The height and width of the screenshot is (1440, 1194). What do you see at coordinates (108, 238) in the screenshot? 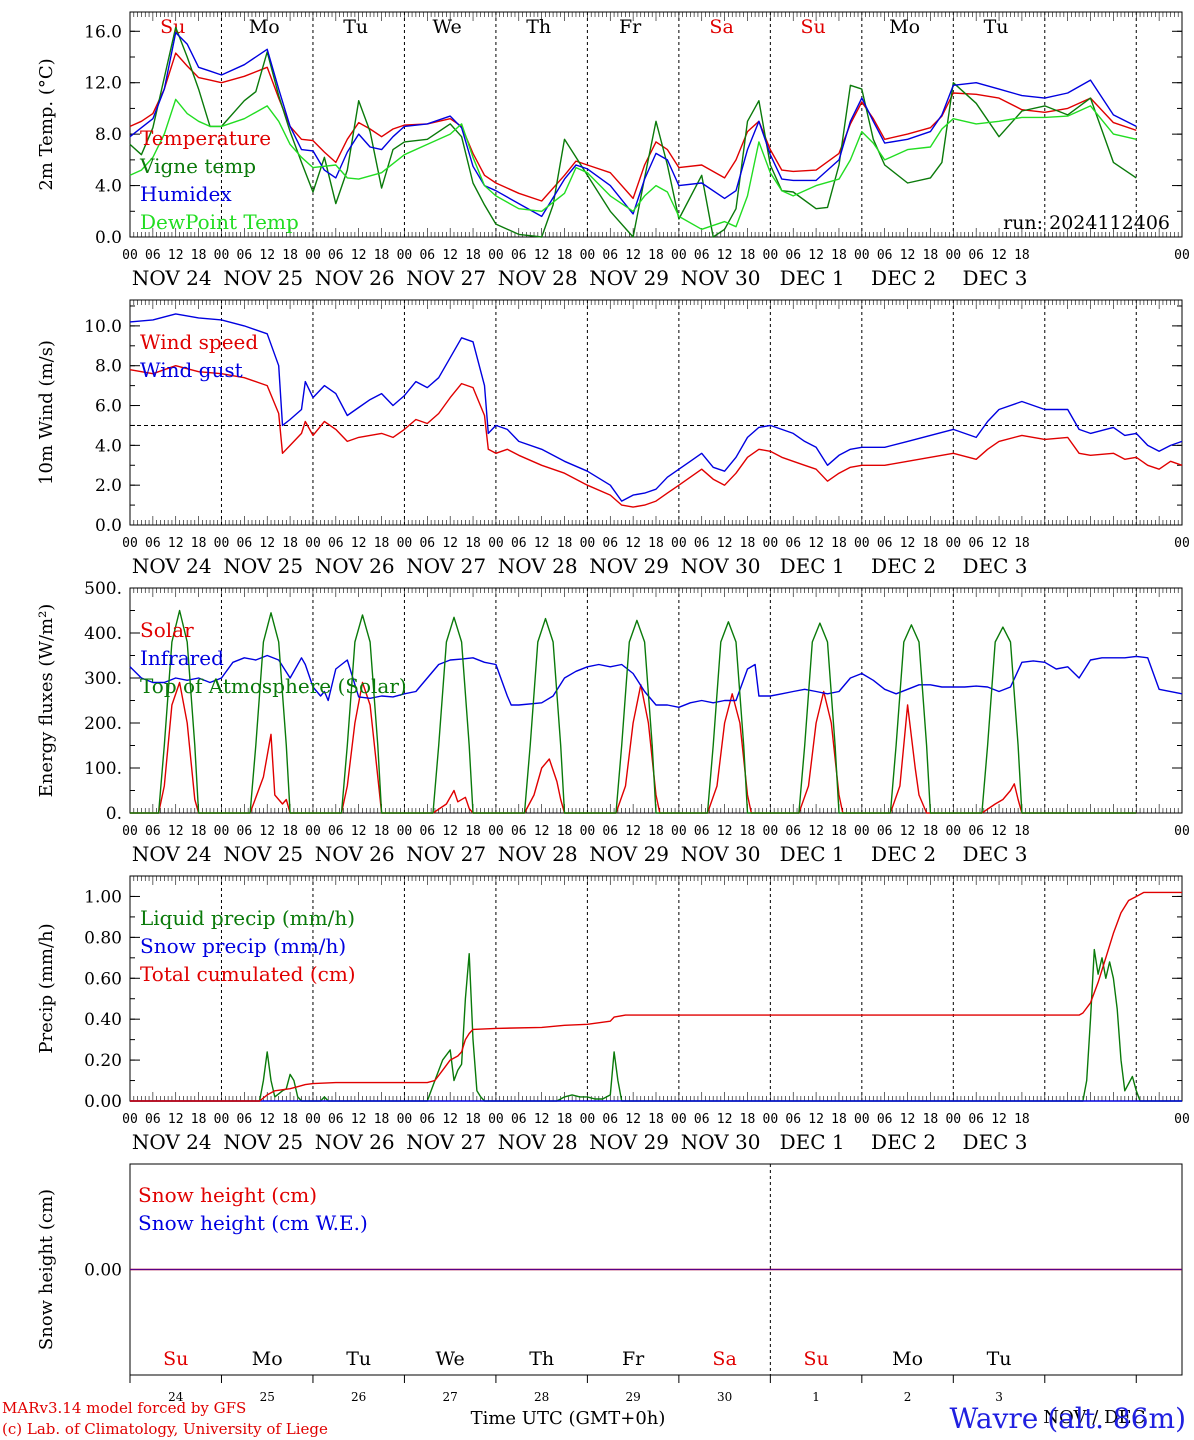
I see `y-tick-label: 0.0` at bounding box center [108, 238].